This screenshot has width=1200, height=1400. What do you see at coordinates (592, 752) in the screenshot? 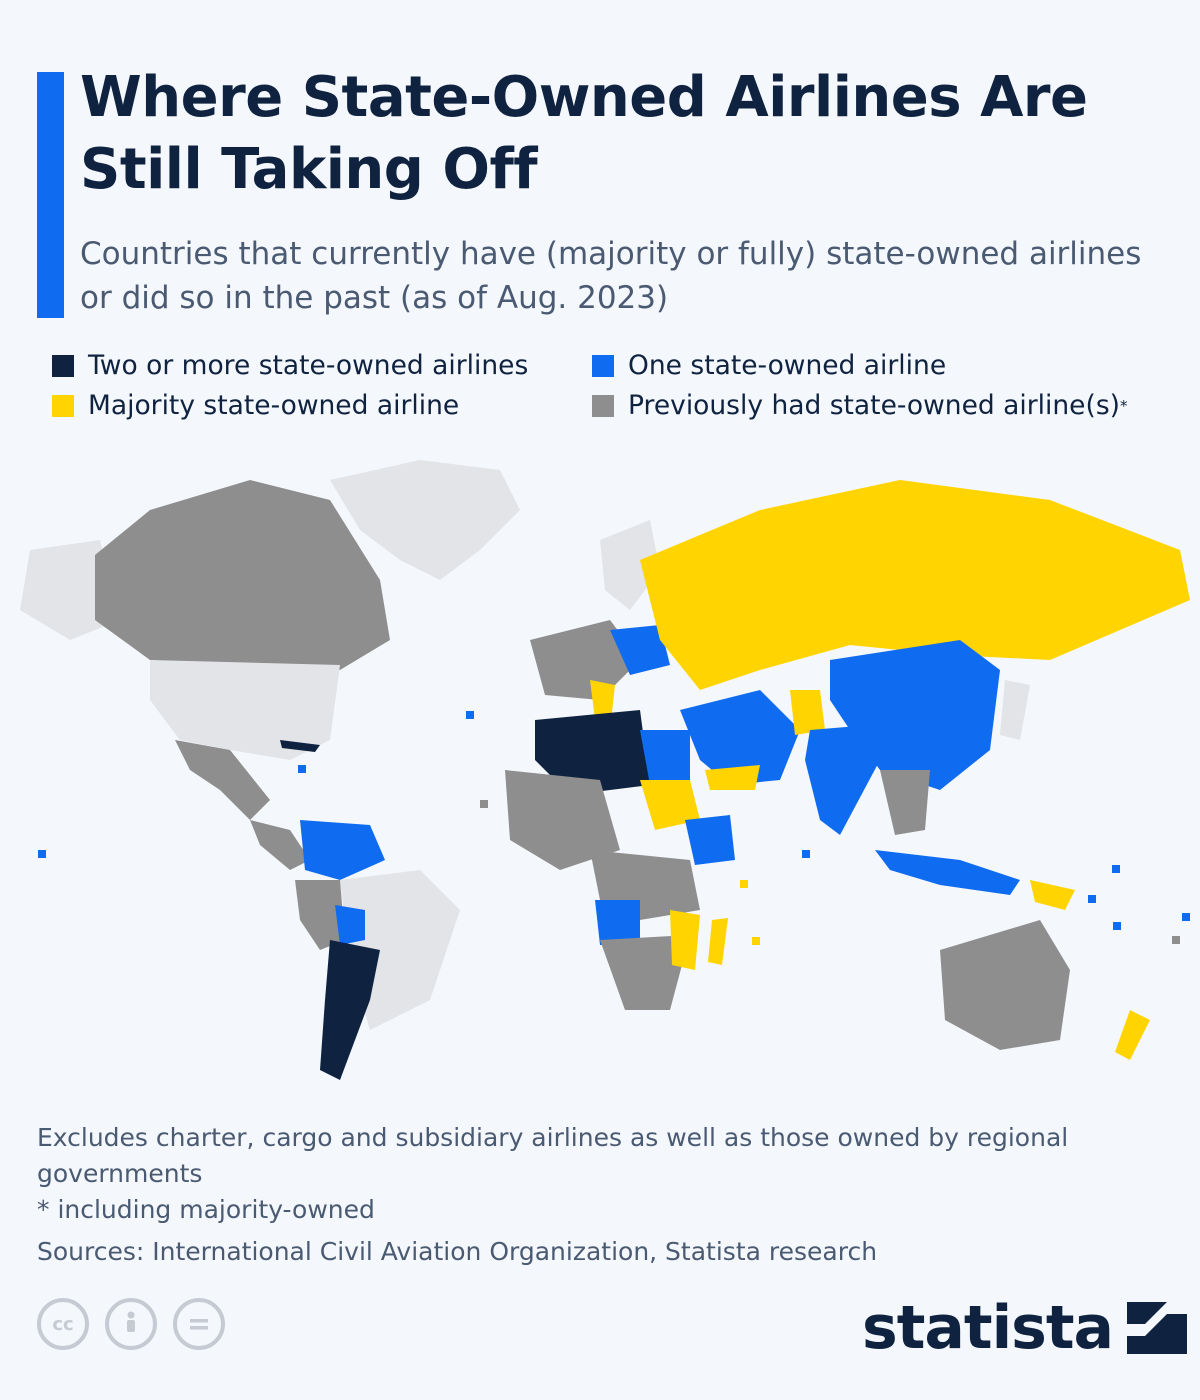
I see `region-algeria-libya` at bounding box center [592, 752].